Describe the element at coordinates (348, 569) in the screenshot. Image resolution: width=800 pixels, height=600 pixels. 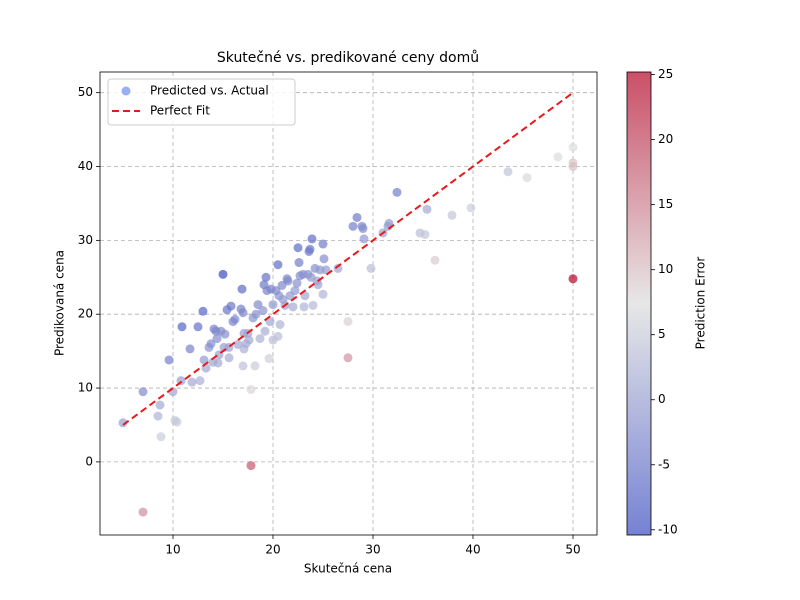
I see `x-axis-label: Skutečná cena` at that location.